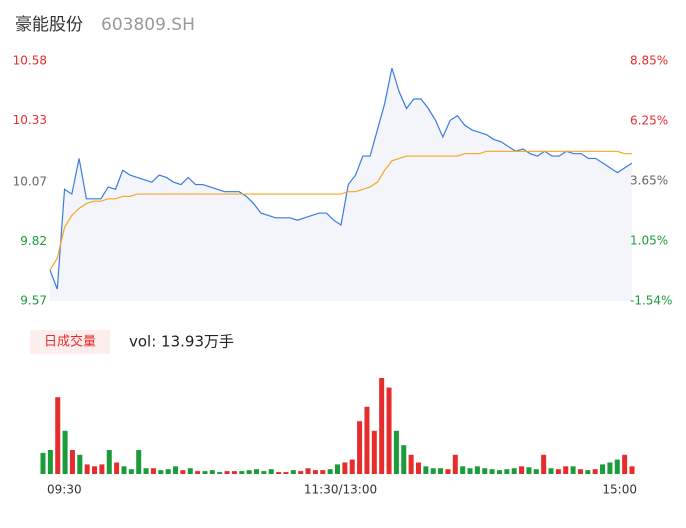 This screenshot has width=686, height=528. I want to click on y2-tick-label: 1.05%, so click(649, 241).